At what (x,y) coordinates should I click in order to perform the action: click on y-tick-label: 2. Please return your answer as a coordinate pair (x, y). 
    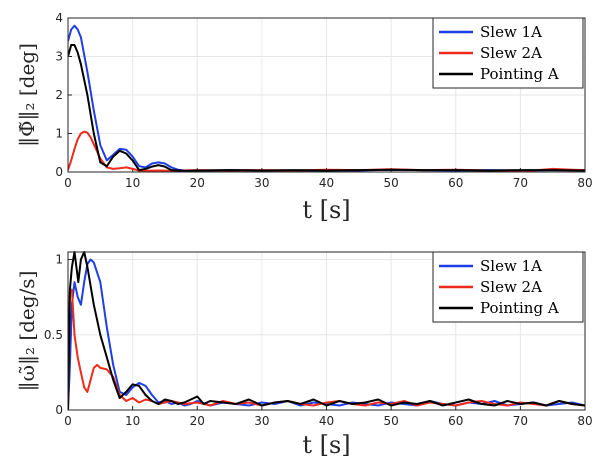
    Looking at the image, I should click on (59, 95).